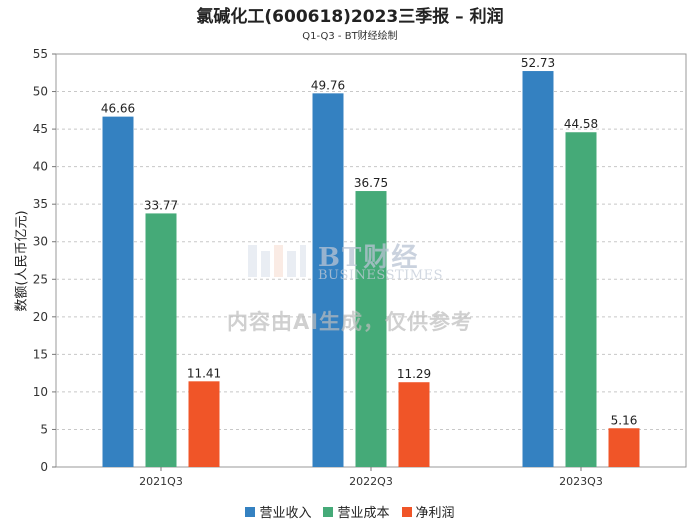 Image resolution: width=700 pixels, height=524 pixels. Describe the element at coordinates (381, 275) in the screenshot. I see `watermark-brand-sub: BUSINESSTIMES` at that location.